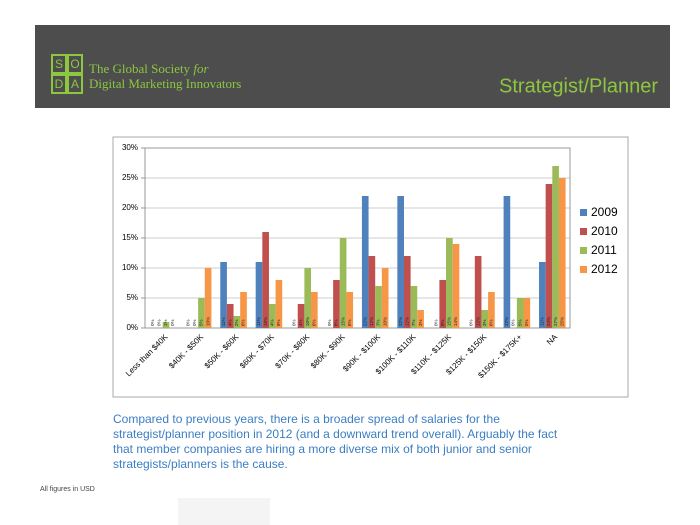 The height and width of the screenshot is (525, 700). I want to click on legend-label: 2012, so click(604, 269).